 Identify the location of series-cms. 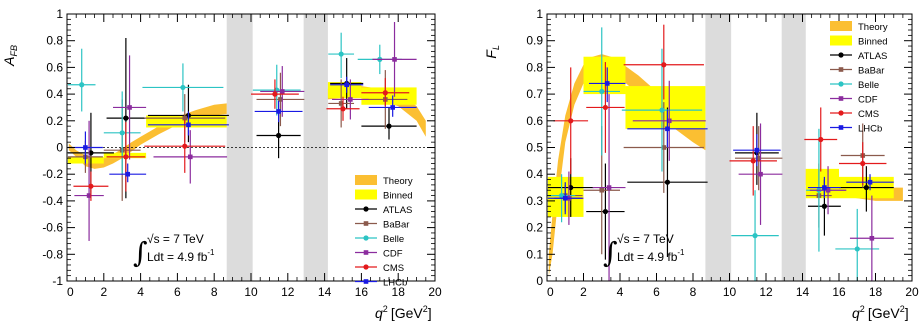
(241, 139).